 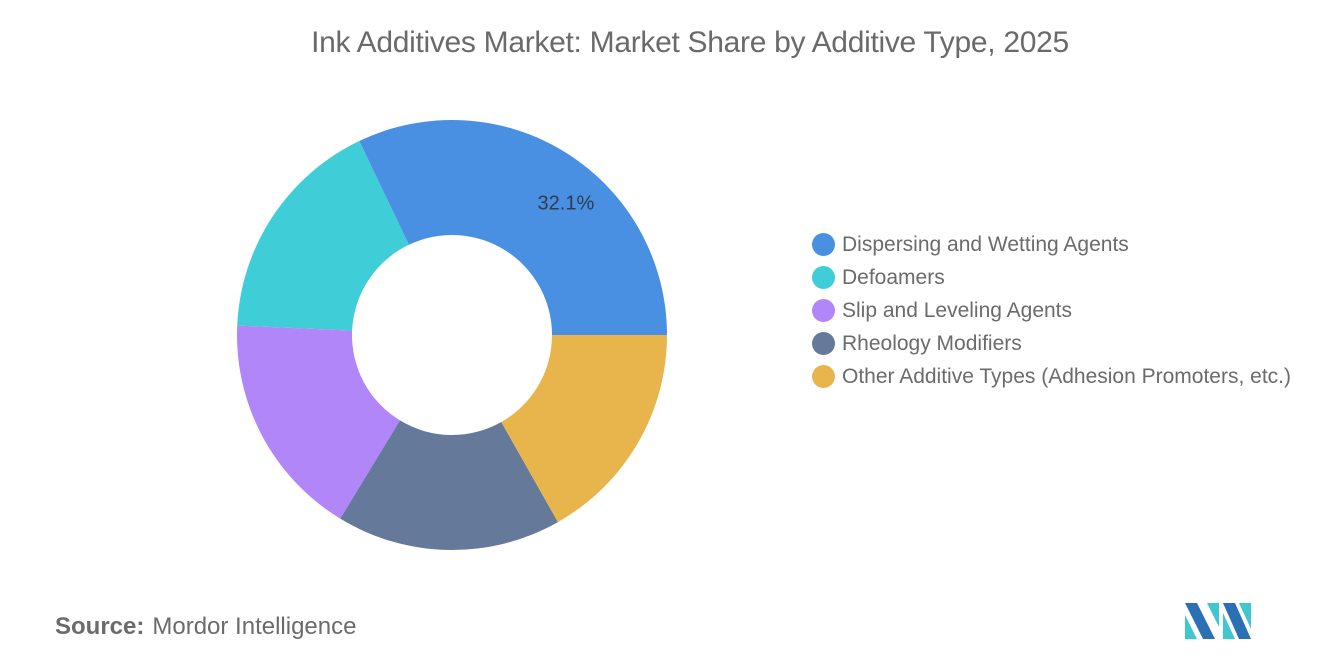 What do you see at coordinates (100, 626) in the screenshot?
I see `source-label: Source:` at bounding box center [100, 626].